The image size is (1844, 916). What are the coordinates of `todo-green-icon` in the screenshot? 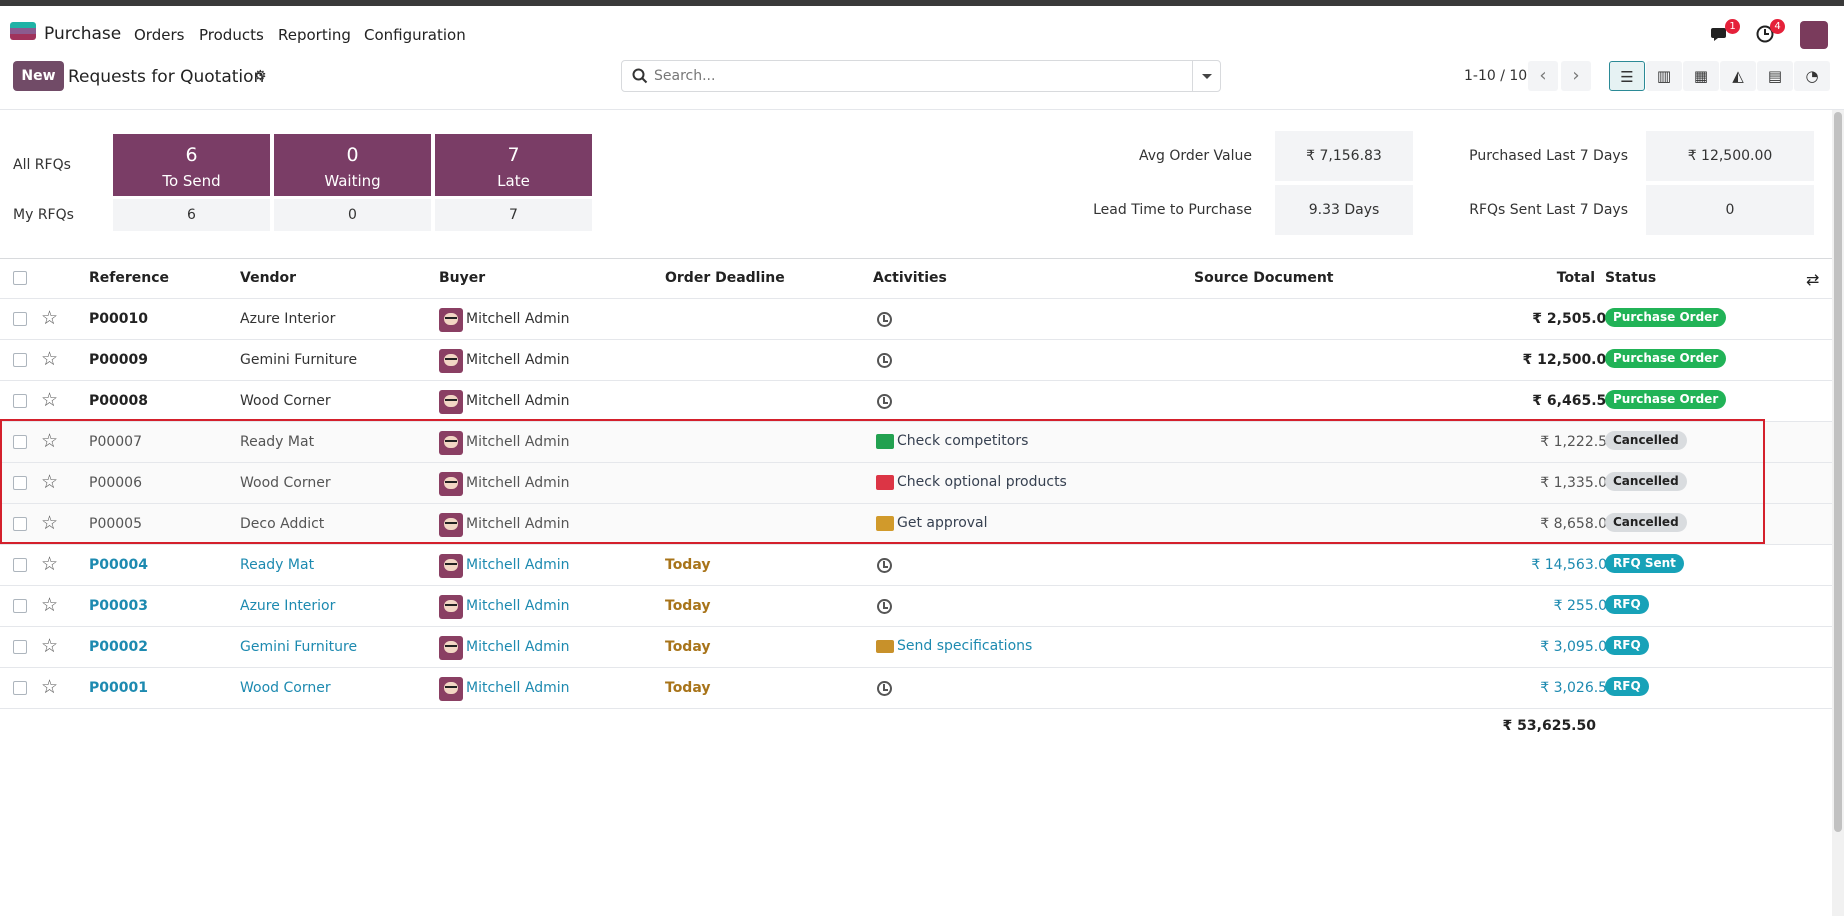 It's located at (885, 441).